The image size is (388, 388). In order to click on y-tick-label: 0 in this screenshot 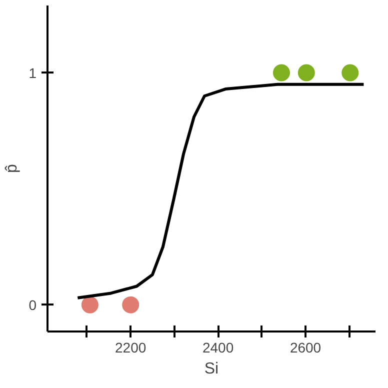, I will do `click(32, 304)`.